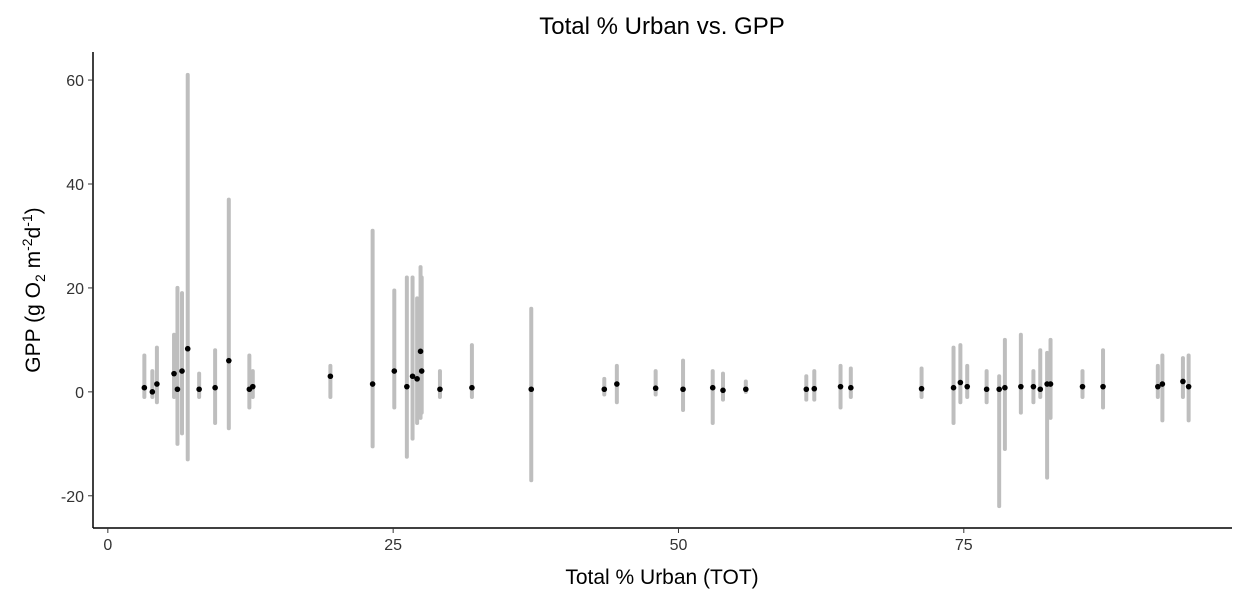 This screenshot has width=1238, height=595. Describe the element at coordinates (33, 233) in the screenshot. I see `y-label-part: d` at that location.